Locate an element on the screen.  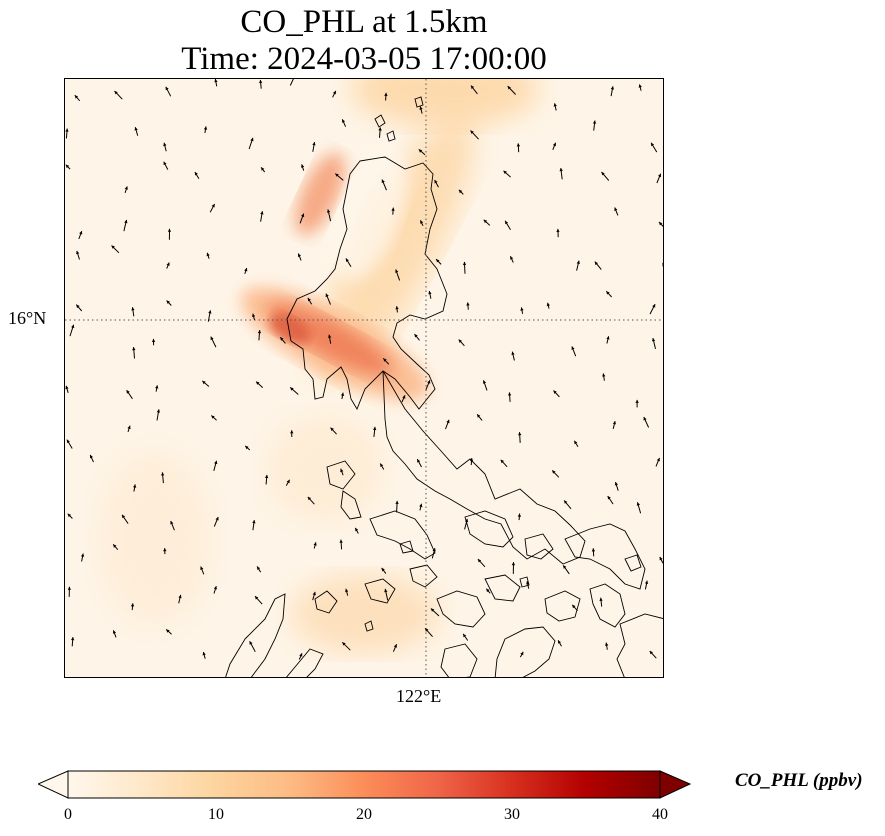
plot-title-line2: Time: 2024-03-05 17:00:00 is located at coordinates (364, 59).